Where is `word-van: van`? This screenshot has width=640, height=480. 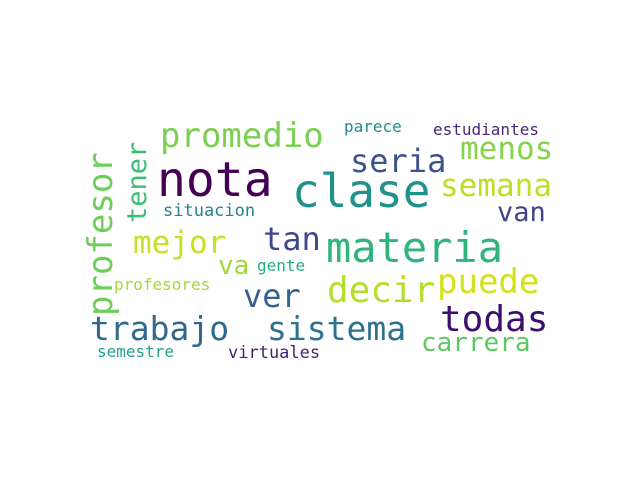 word-van: van is located at coordinates (521, 212).